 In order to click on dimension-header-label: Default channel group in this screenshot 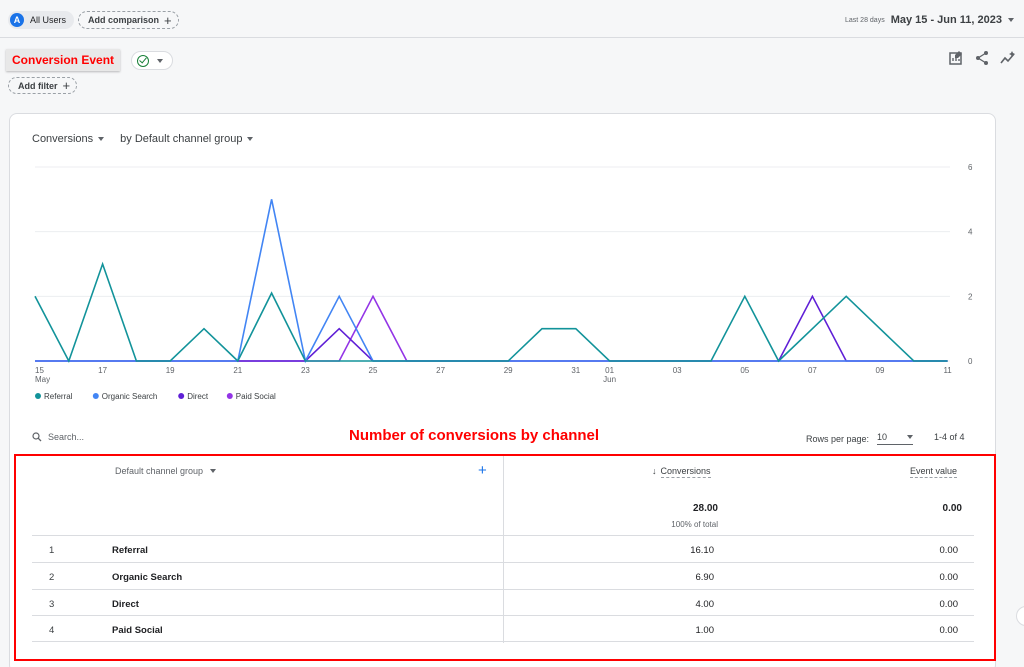, I will do `click(159, 471)`.